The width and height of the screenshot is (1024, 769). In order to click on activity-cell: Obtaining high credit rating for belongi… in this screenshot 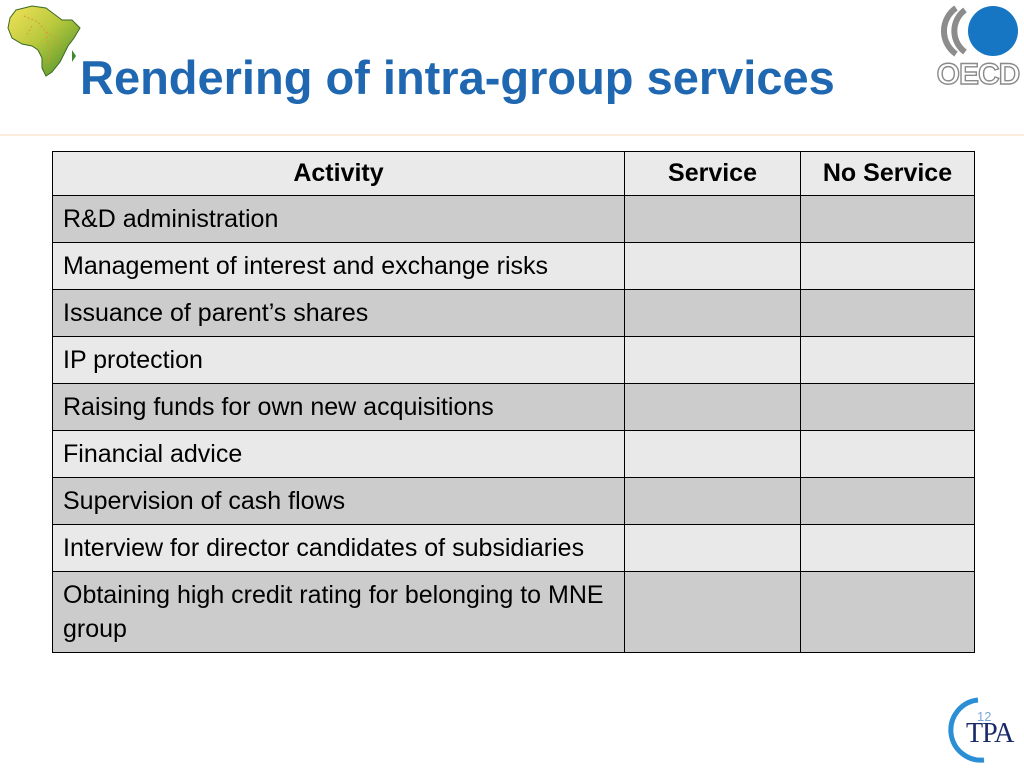, I will do `click(338, 612)`.